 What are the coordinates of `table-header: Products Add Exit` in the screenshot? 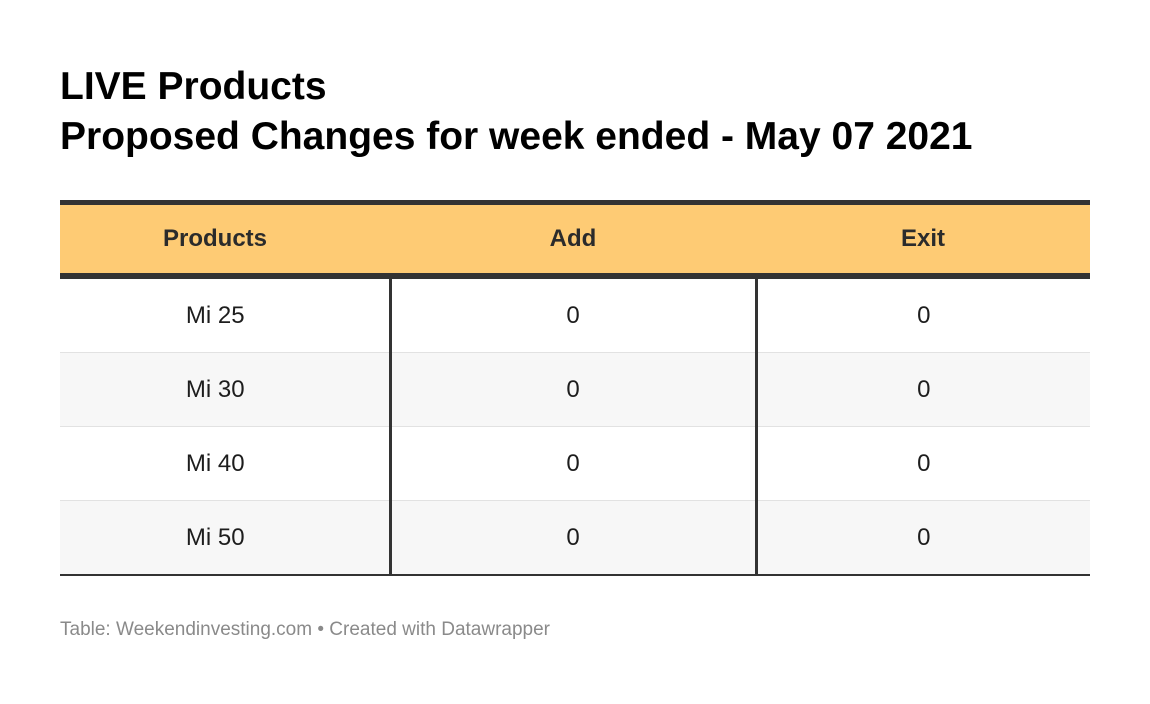 It's located at (575, 239).